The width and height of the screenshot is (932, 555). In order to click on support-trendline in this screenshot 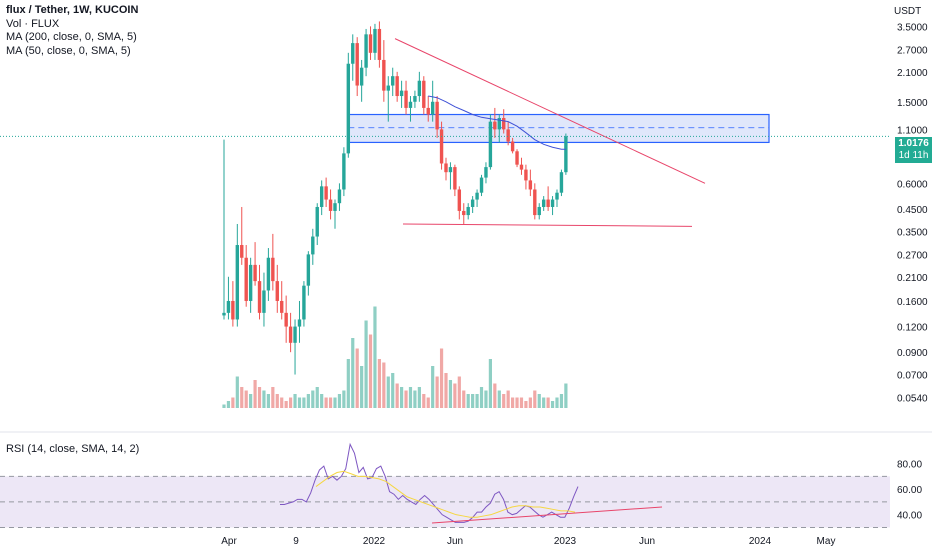, I will do `click(547, 225)`.